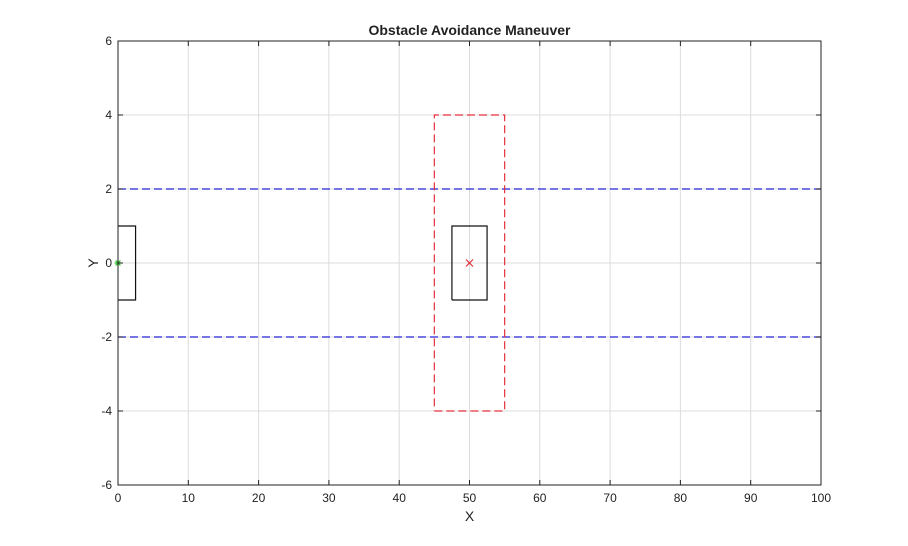 The width and height of the screenshot is (908, 546). What do you see at coordinates (93, 263) in the screenshot?
I see `y-axis-label: Y` at bounding box center [93, 263].